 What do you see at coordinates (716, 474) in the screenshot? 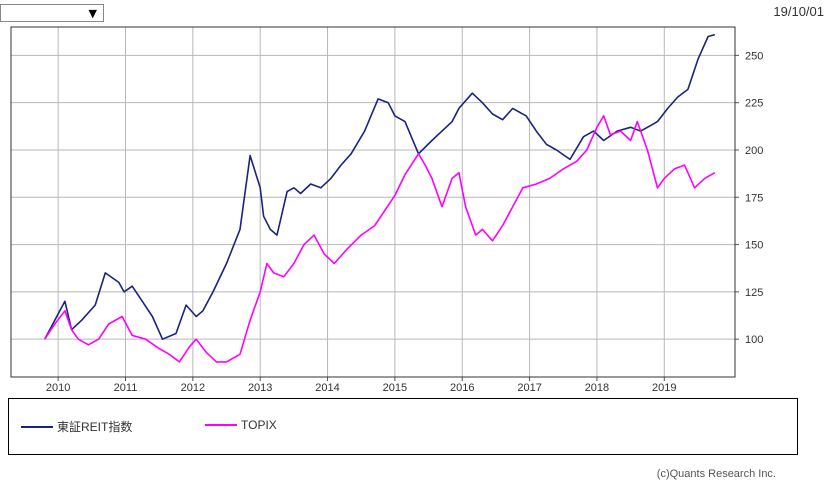
I see `copyright-credit: (c)Quants Research Inc.` at bounding box center [716, 474].